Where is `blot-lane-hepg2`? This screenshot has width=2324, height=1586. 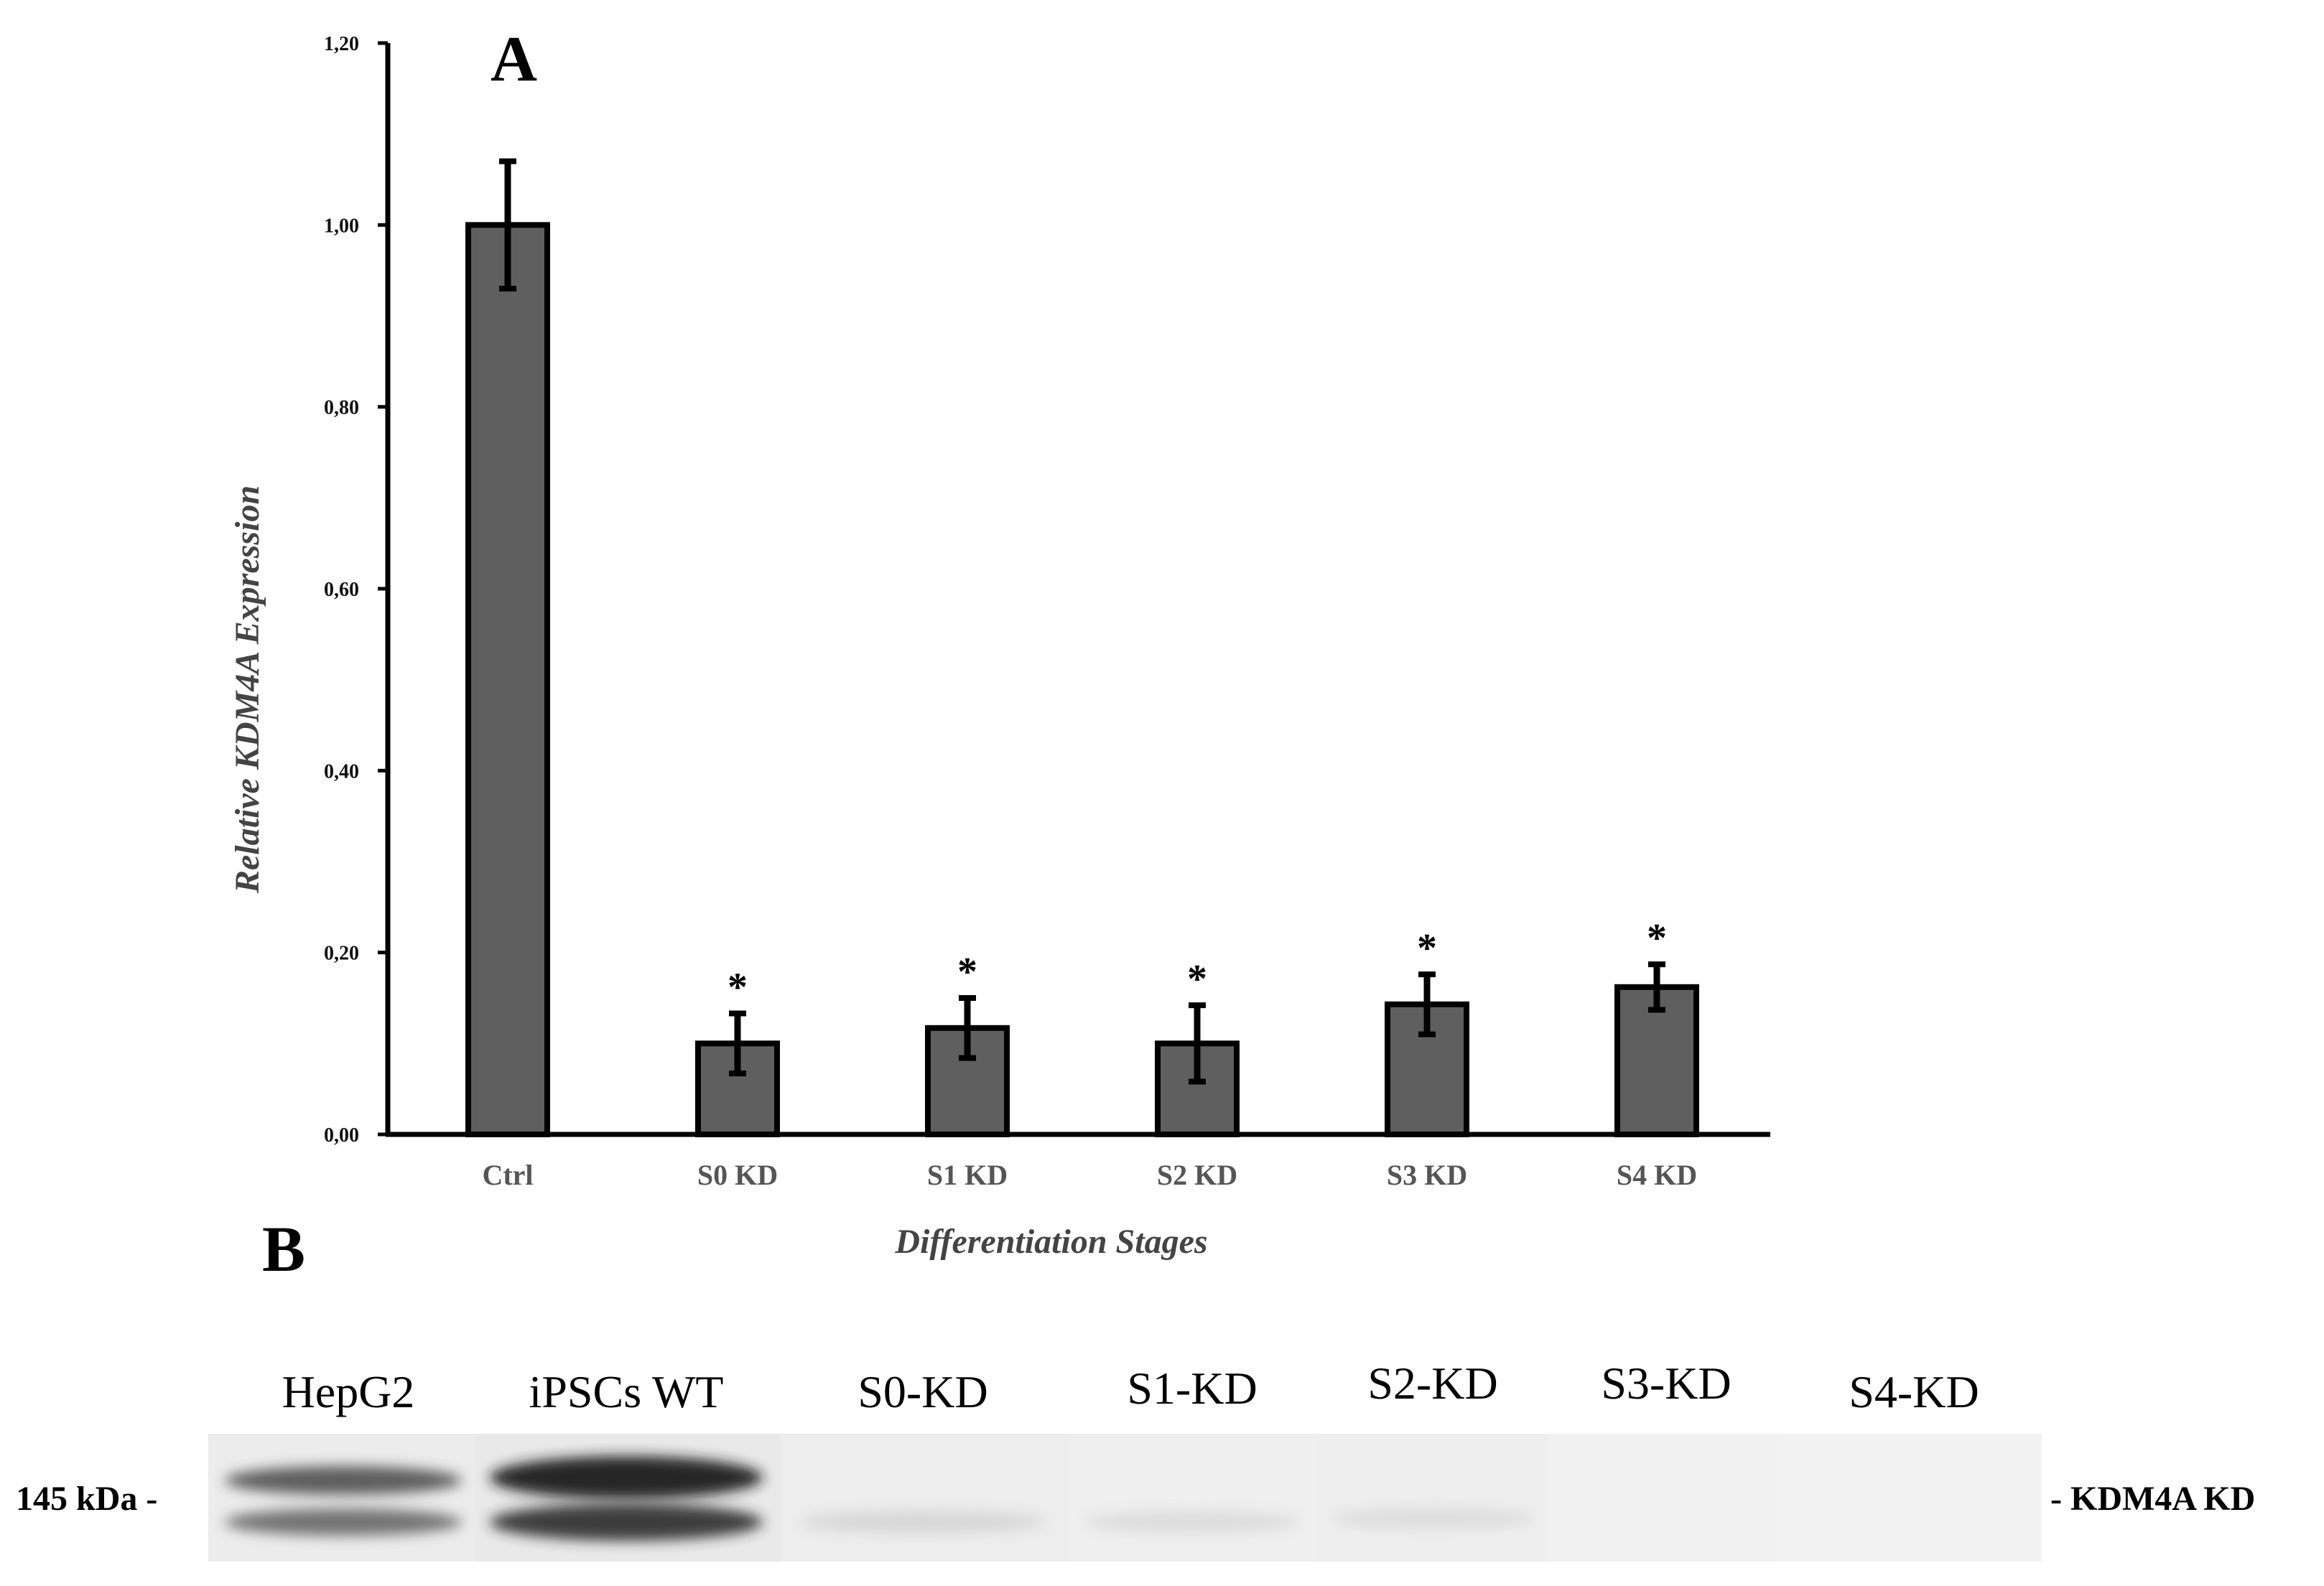
blot-lane-hepg2 is located at coordinates (341, 1498).